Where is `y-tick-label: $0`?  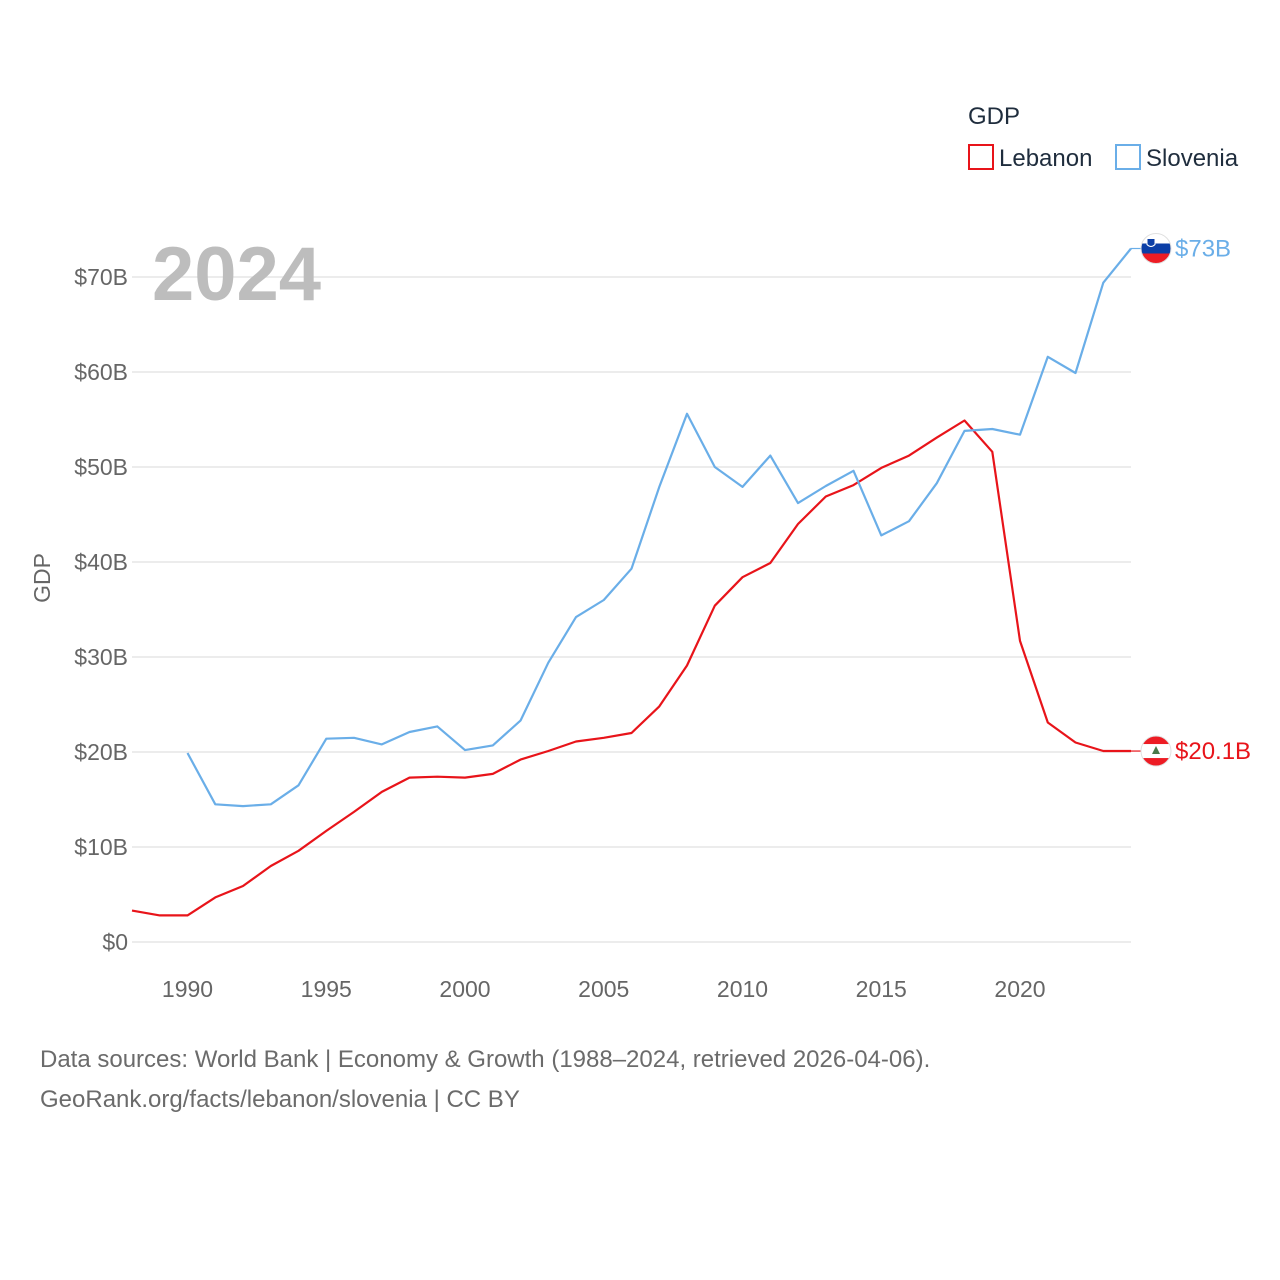
y-tick-label: $0 is located at coordinates (115, 942).